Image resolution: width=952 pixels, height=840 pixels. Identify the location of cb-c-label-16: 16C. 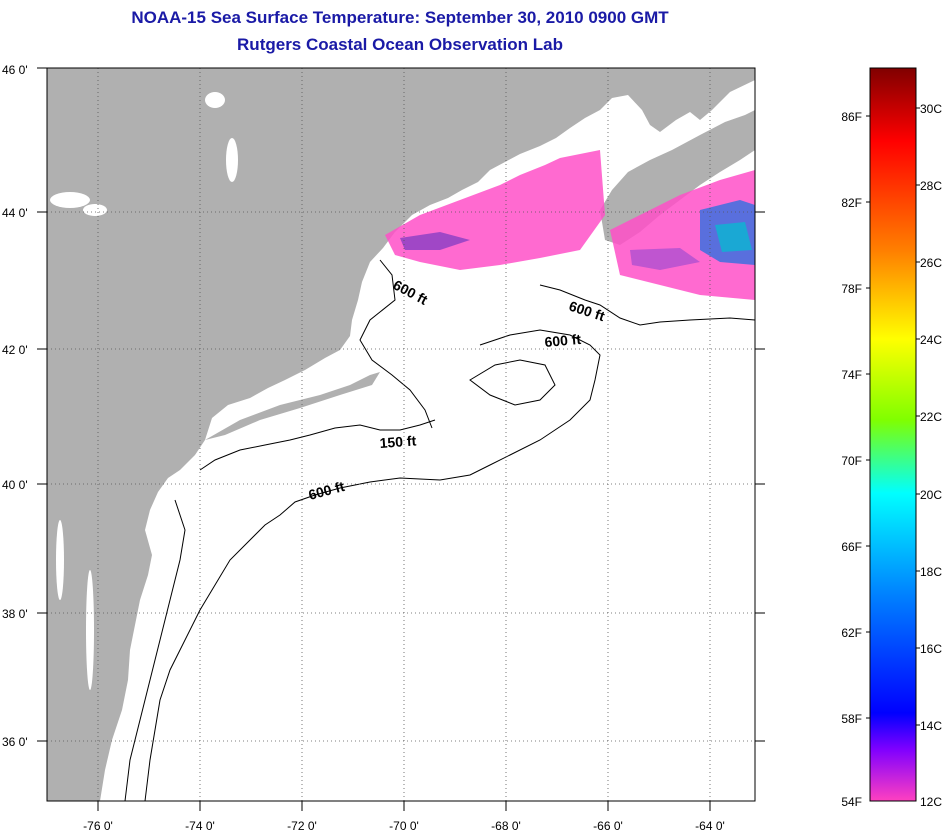
(931, 649).